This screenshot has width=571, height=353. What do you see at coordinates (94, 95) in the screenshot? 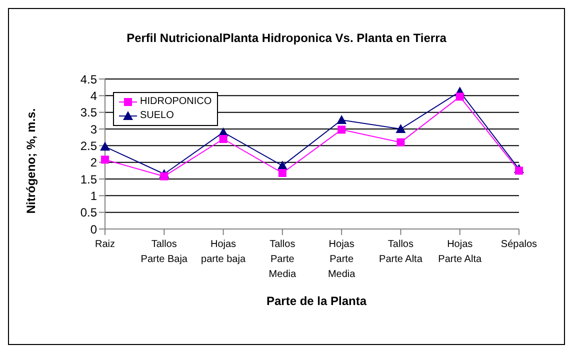
I see `y-tick-label: 4` at bounding box center [94, 95].